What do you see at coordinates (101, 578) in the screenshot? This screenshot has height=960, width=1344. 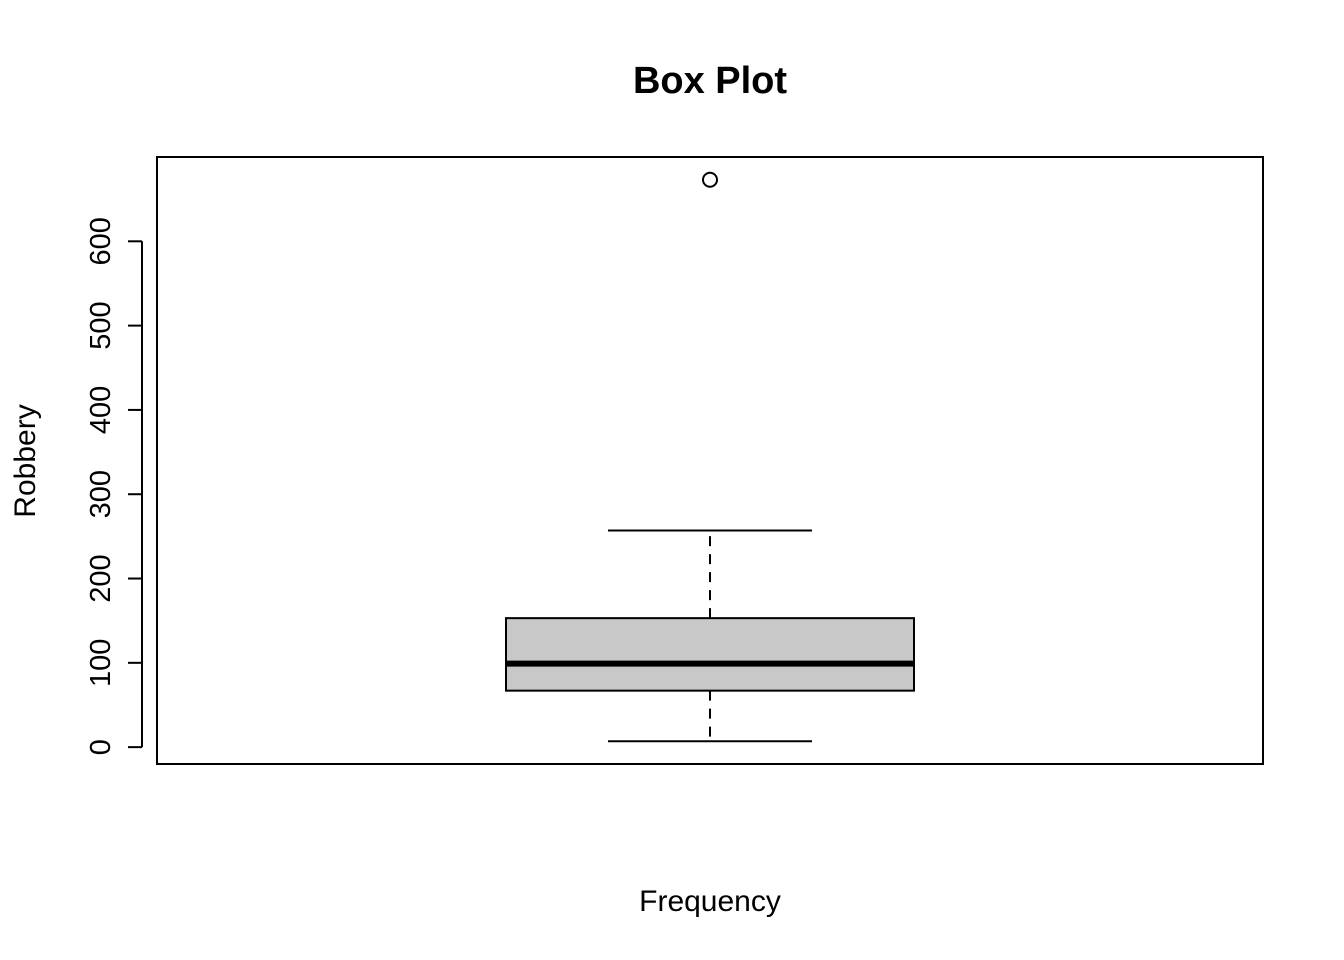 I see `y-tick-label: 200` at bounding box center [101, 578].